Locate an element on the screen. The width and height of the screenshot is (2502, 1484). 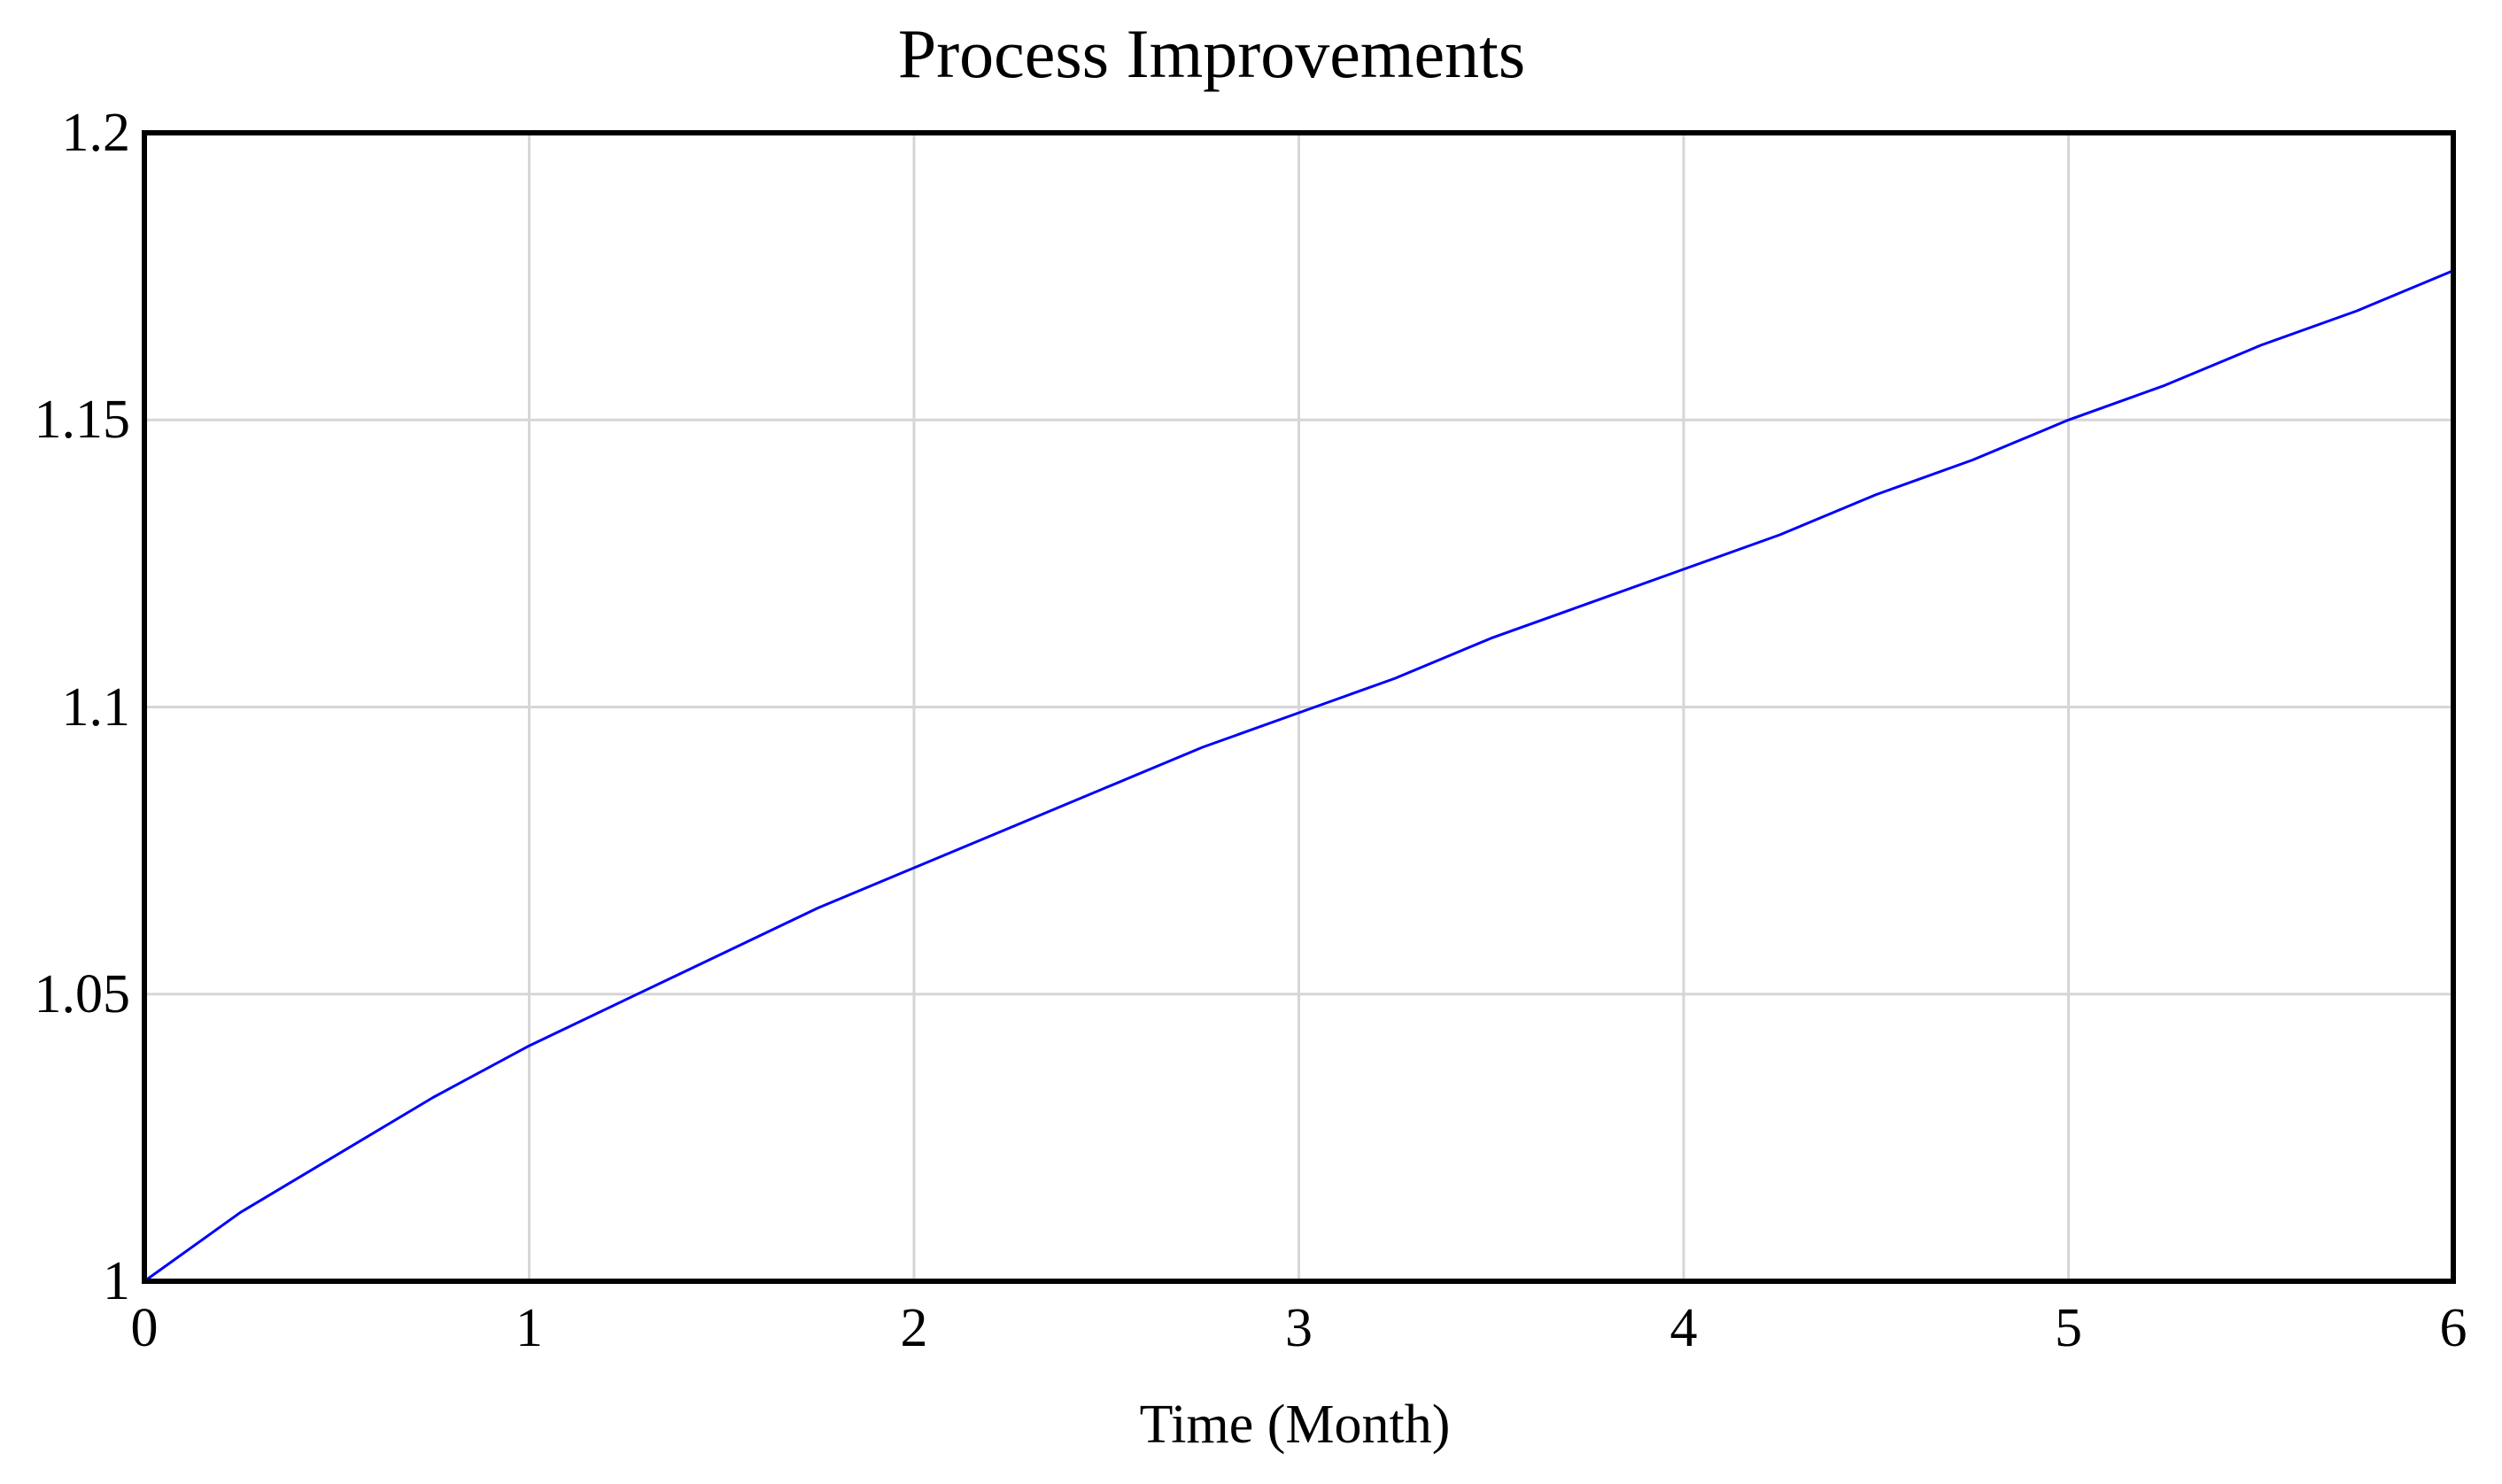
y-tick-label: 1.2 is located at coordinates (96, 133).